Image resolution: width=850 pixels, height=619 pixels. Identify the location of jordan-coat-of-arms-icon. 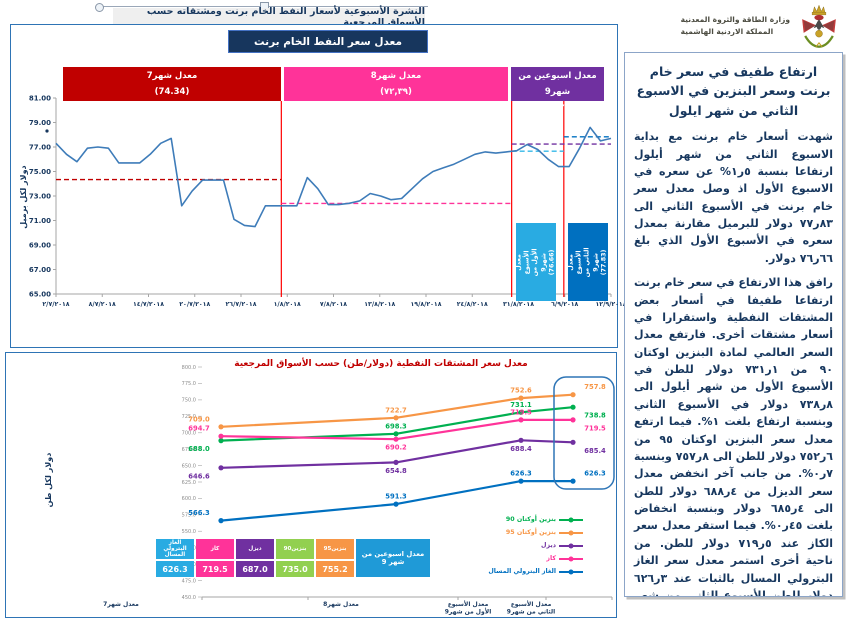
(819, 26).